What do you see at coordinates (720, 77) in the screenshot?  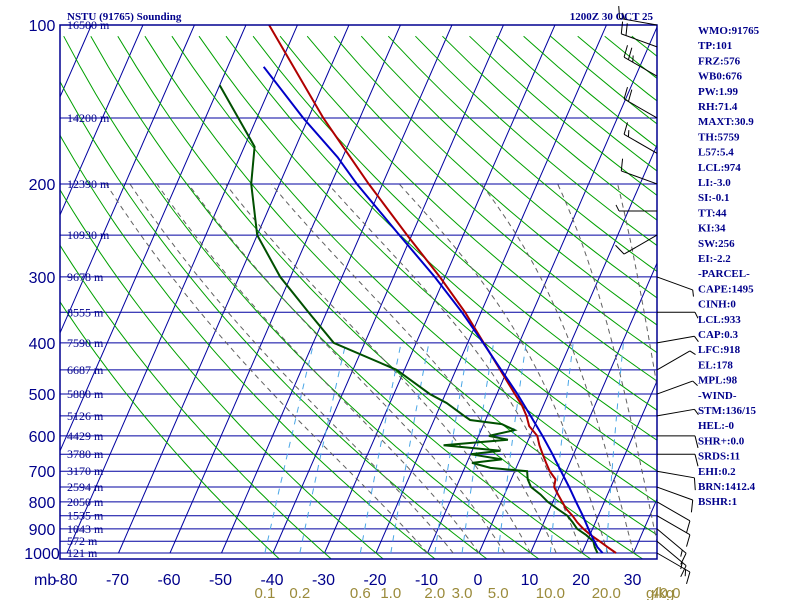 I see `sounding-index: WB0:676` at bounding box center [720, 77].